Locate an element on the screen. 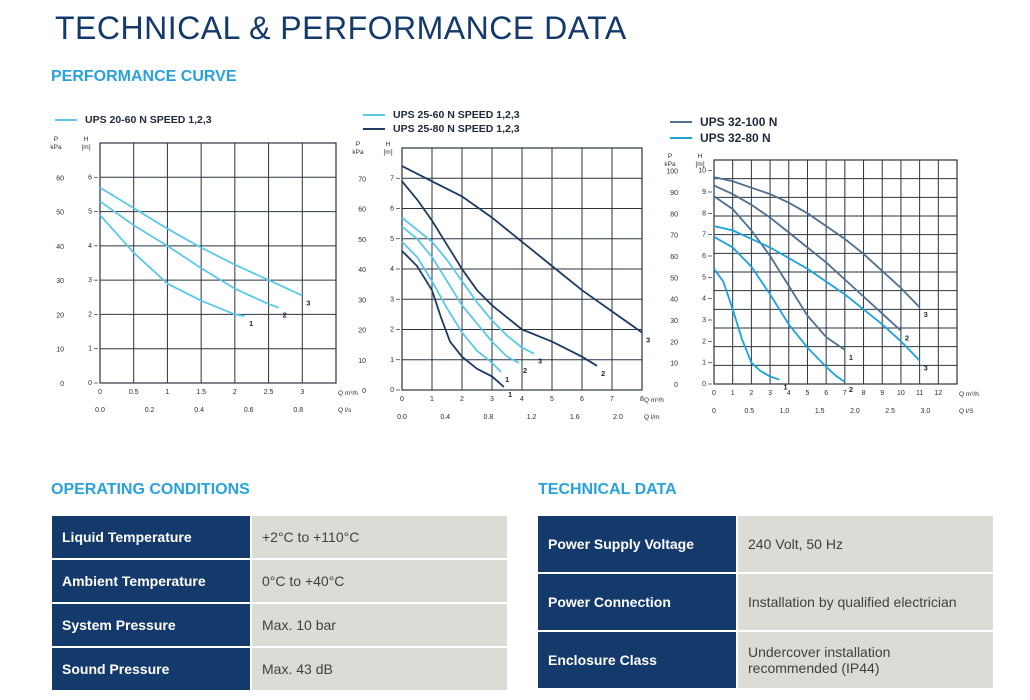 This screenshot has height=700, width=1030. x-ls-tick-label: 1.2 is located at coordinates (532, 417).